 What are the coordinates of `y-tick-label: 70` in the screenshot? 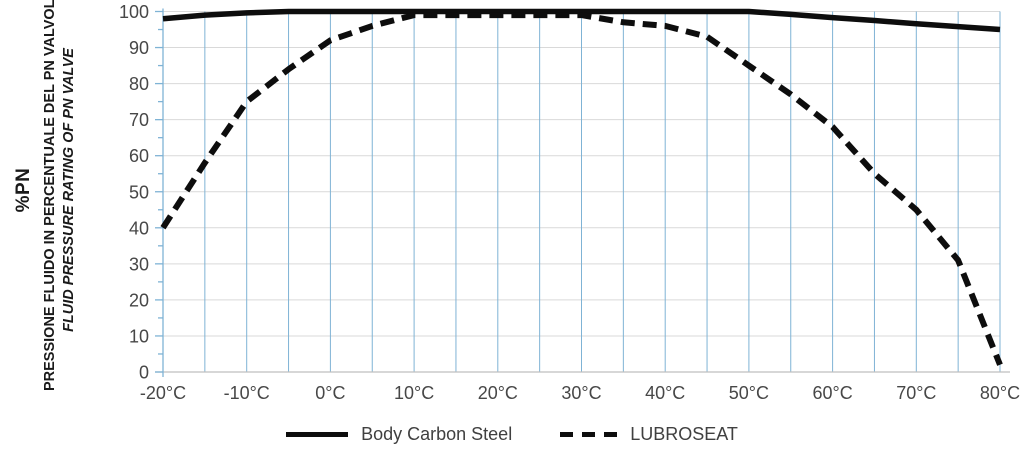 It's located at (139, 120).